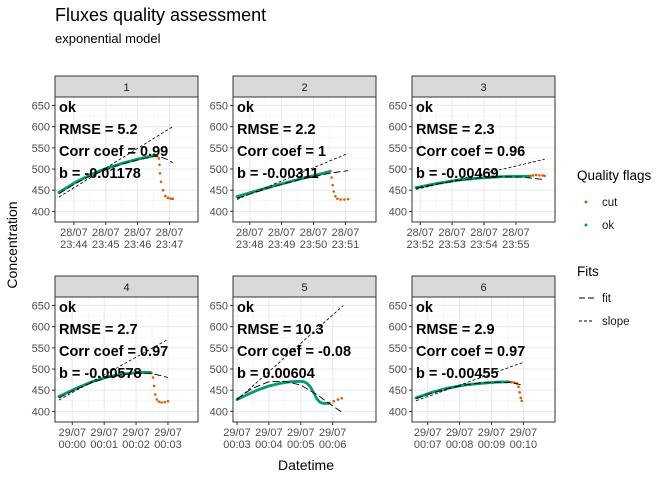 The image size is (672, 480). Describe the element at coordinates (304, 88) in the screenshot. I see `facet-strip-label: 2` at that location.